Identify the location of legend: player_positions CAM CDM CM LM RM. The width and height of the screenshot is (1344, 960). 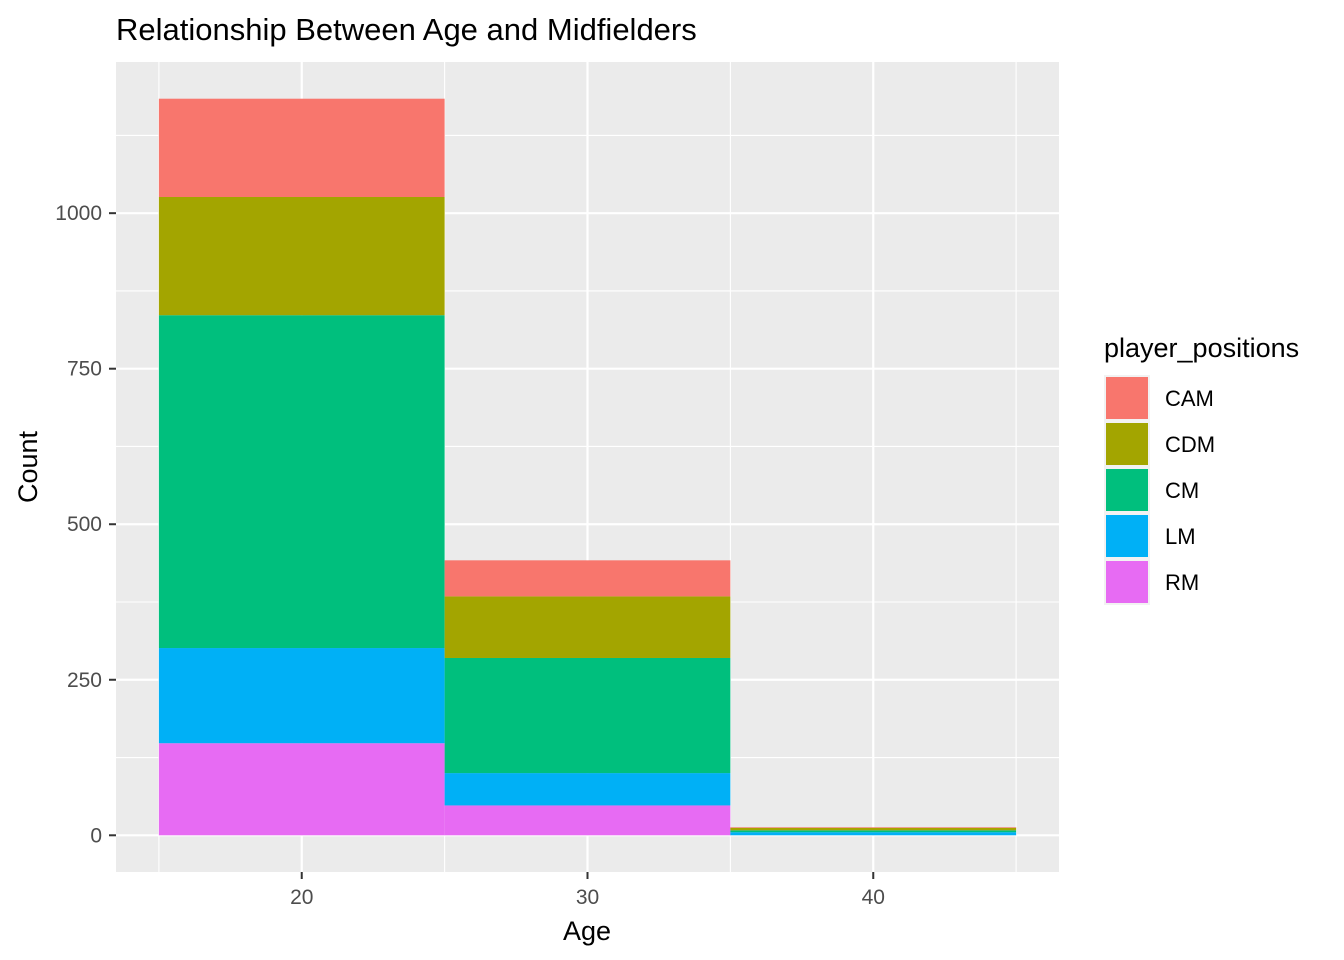
(1201, 469).